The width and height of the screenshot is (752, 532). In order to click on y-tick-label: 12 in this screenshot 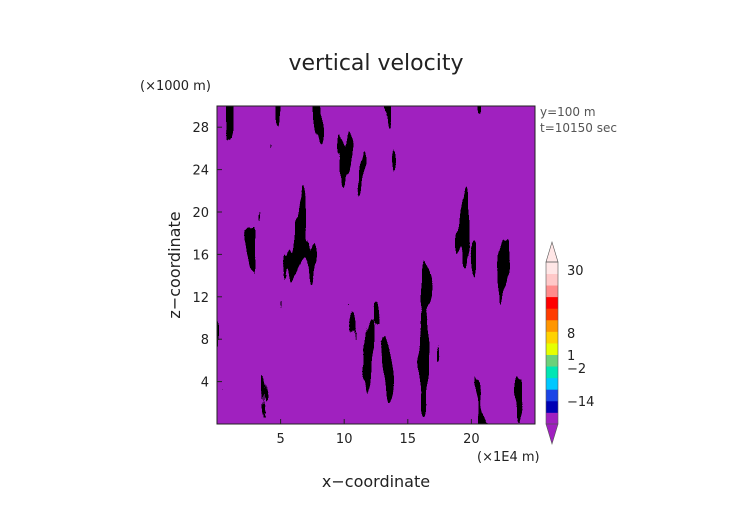, I will do `click(200, 298)`.